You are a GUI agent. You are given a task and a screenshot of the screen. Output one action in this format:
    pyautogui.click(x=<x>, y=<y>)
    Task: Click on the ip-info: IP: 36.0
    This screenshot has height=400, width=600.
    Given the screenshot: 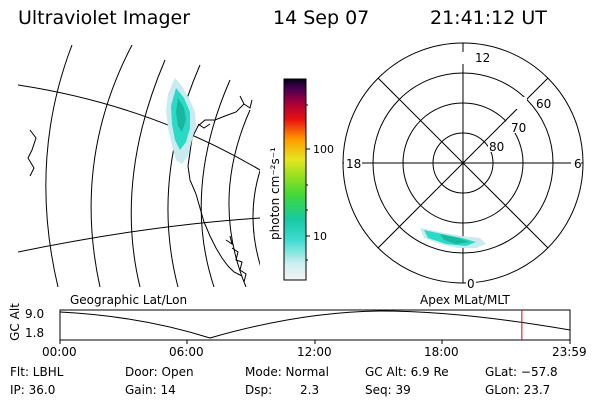 What is the action you would take?
    pyautogui.click(x=33, y=390)
    